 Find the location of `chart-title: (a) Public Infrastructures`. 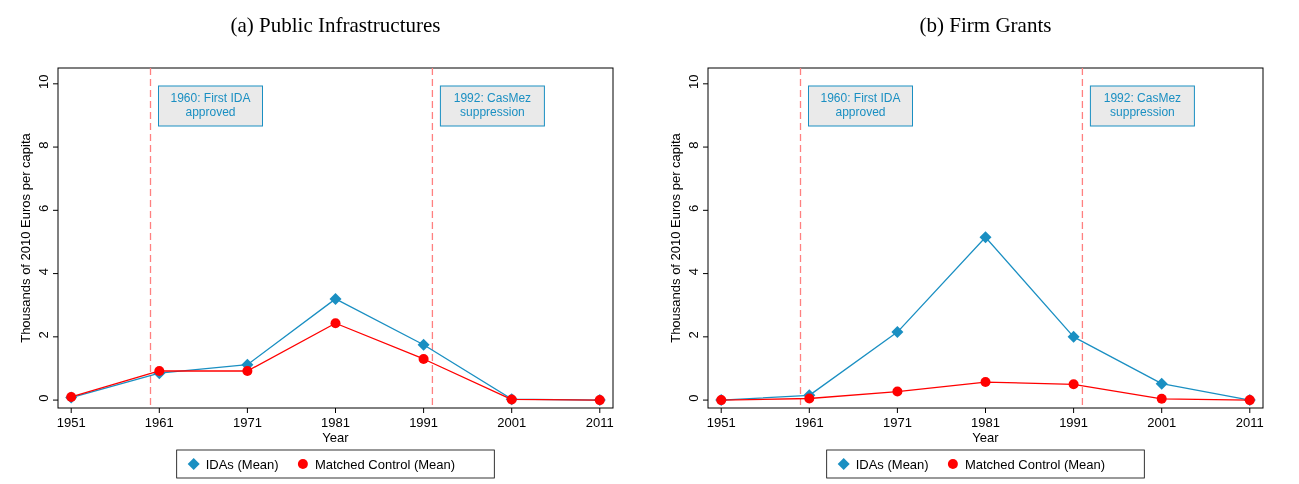

chart-title: (a) Public Infrastructures is located at coordinates (335, 25).